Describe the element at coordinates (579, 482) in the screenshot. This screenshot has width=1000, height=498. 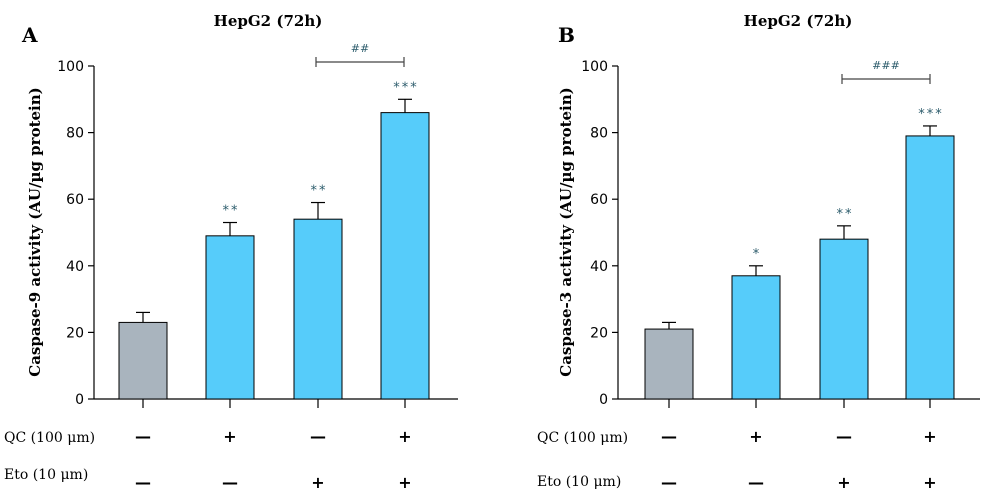
I see `panel-b-row-label-eto: Eto (10 μm)` at that location.